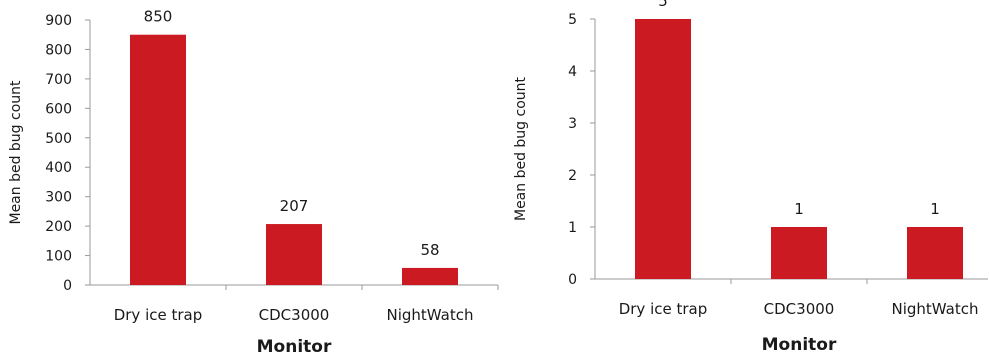 This screenshot has height=359, width=989. Describe the element at coordinates (294, 206) in the screenshot. I see `data-label: 207` at that location.